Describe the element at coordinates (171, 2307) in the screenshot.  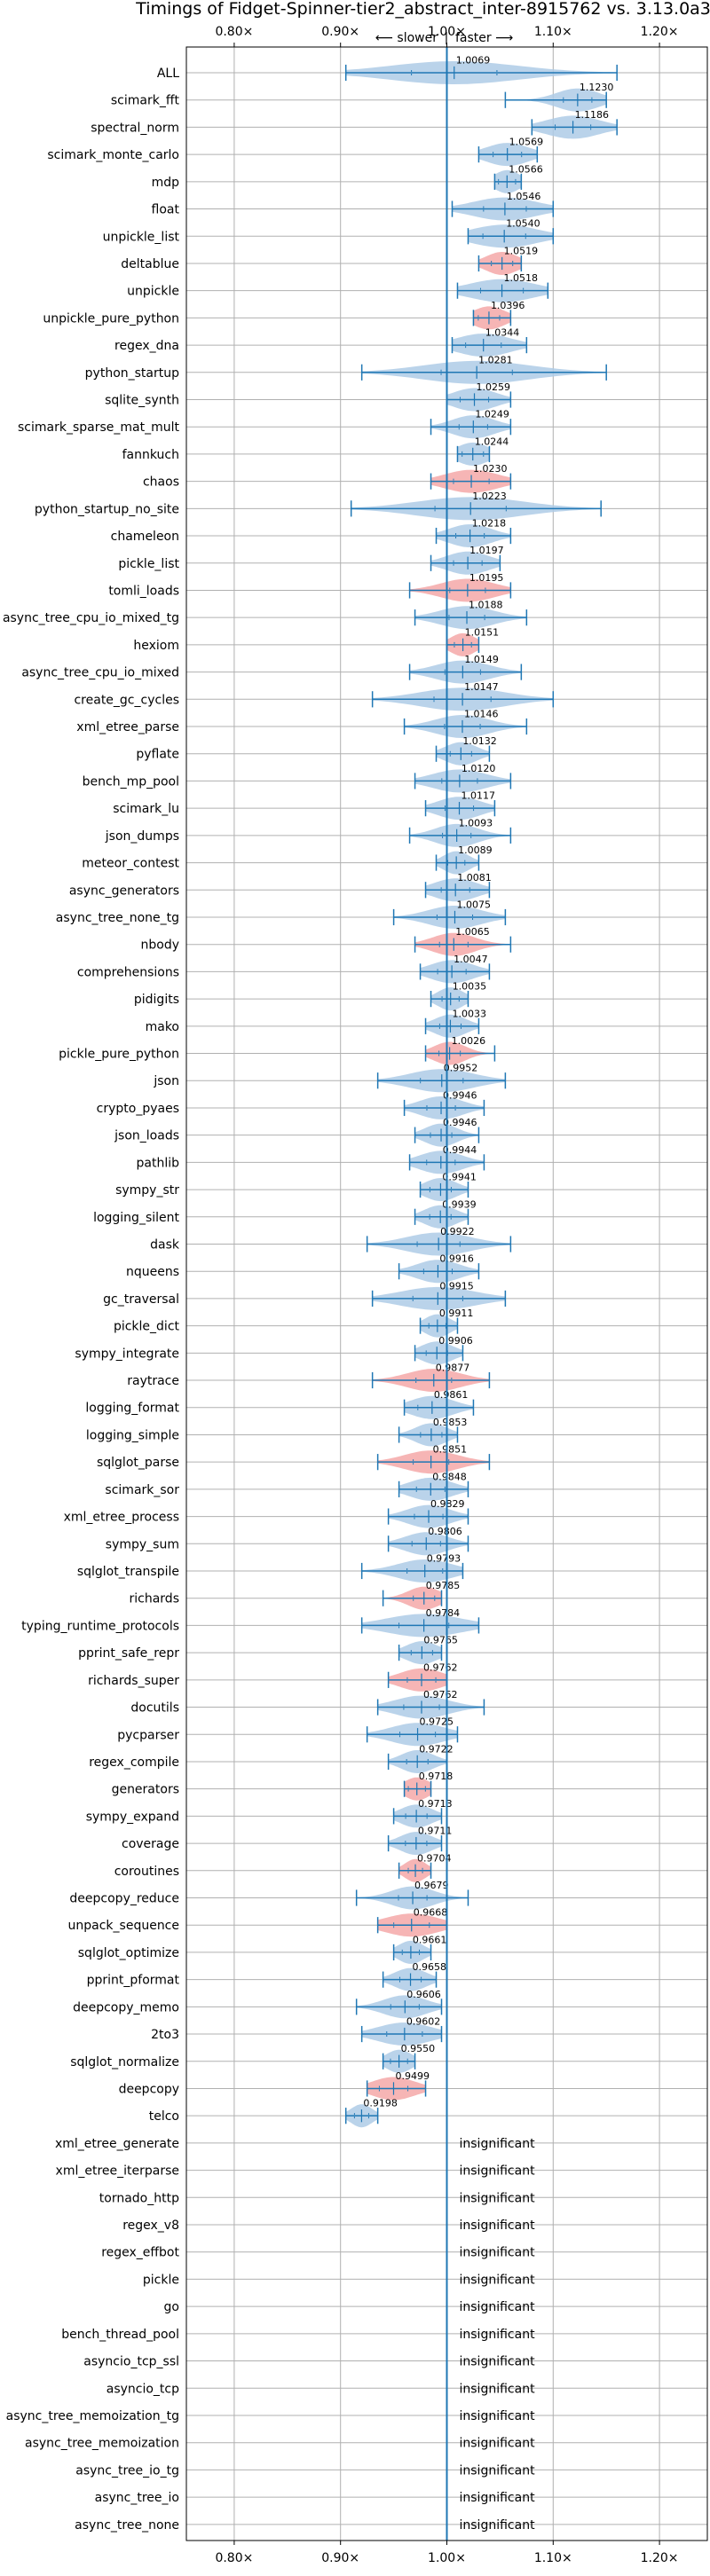
I see `benchmark-label: go` at that location.